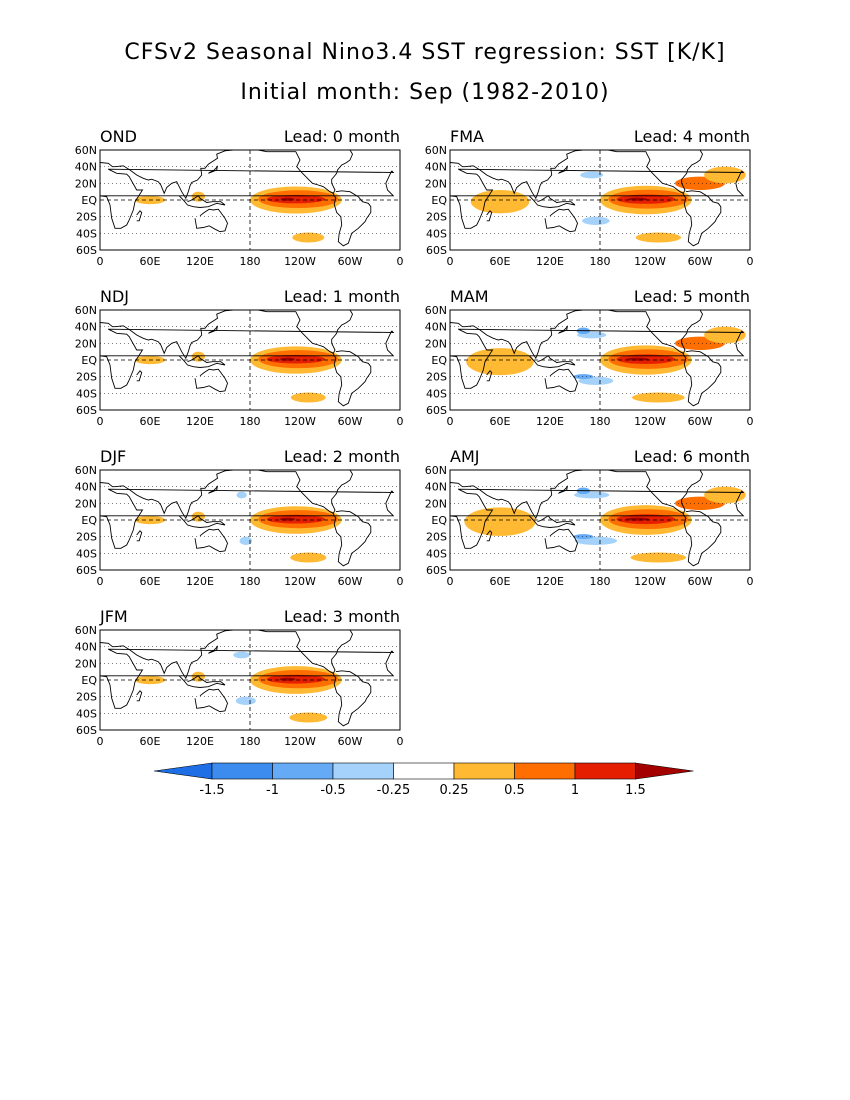  Describe the element at coordinates (514, 790) in the screenshot. I see `colorbar-label: 0.5` at that location.